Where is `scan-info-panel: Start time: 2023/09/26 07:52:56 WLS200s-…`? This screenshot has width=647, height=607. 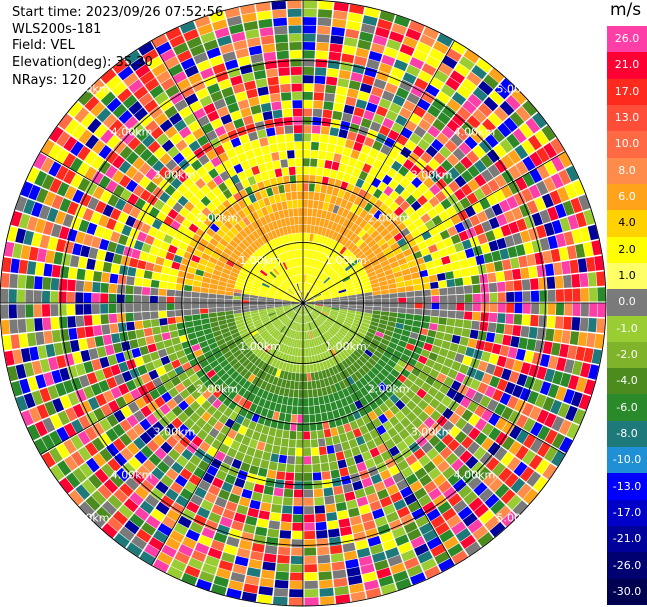
scan-info-panel: Start time: 2023/09/26 07:52:56 WLS200s-… is located at coordinates (117, 47).